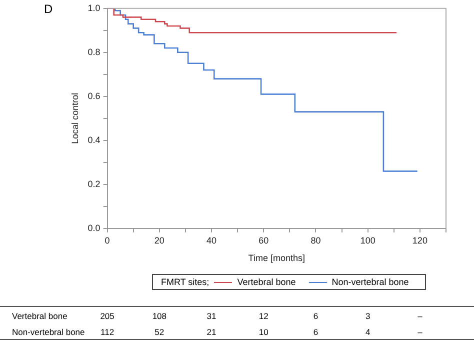  I want to click on x-tick-label: 100, so click(368, 240).